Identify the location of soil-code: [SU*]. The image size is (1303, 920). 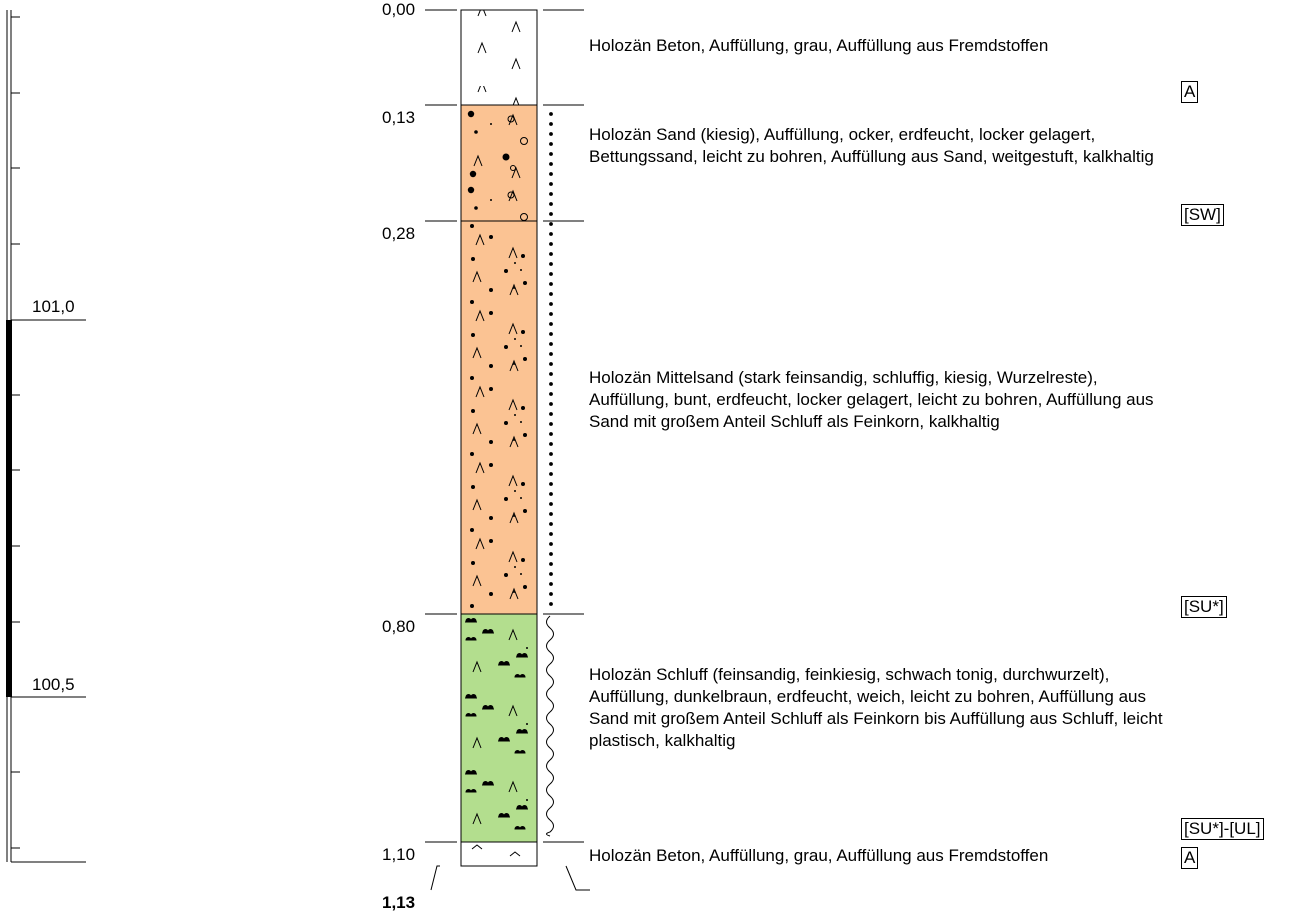
(1204, 607).